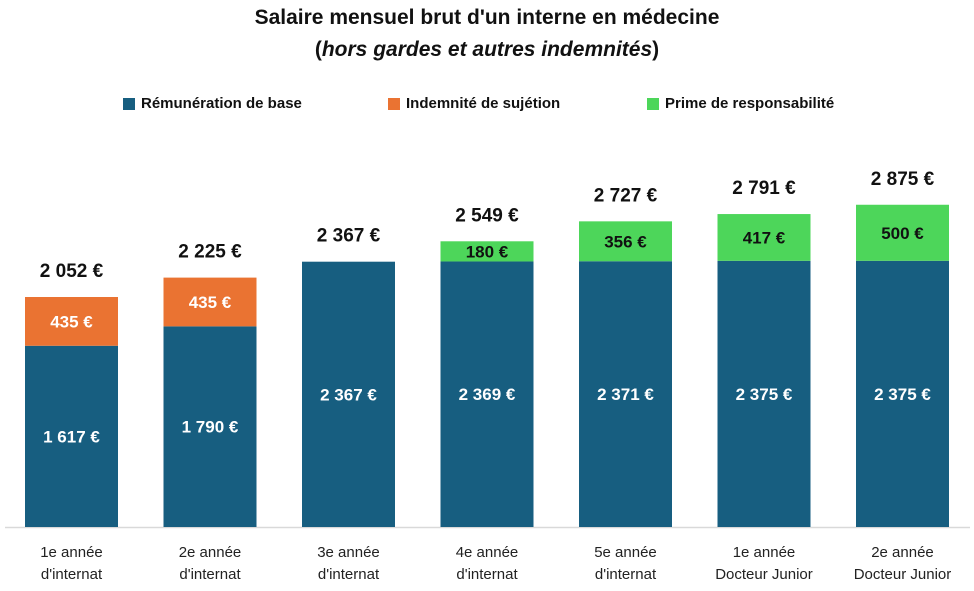 This screenshot has height=591, width=974. I want to click on data-label: 1 790 €, so click(210, 427).